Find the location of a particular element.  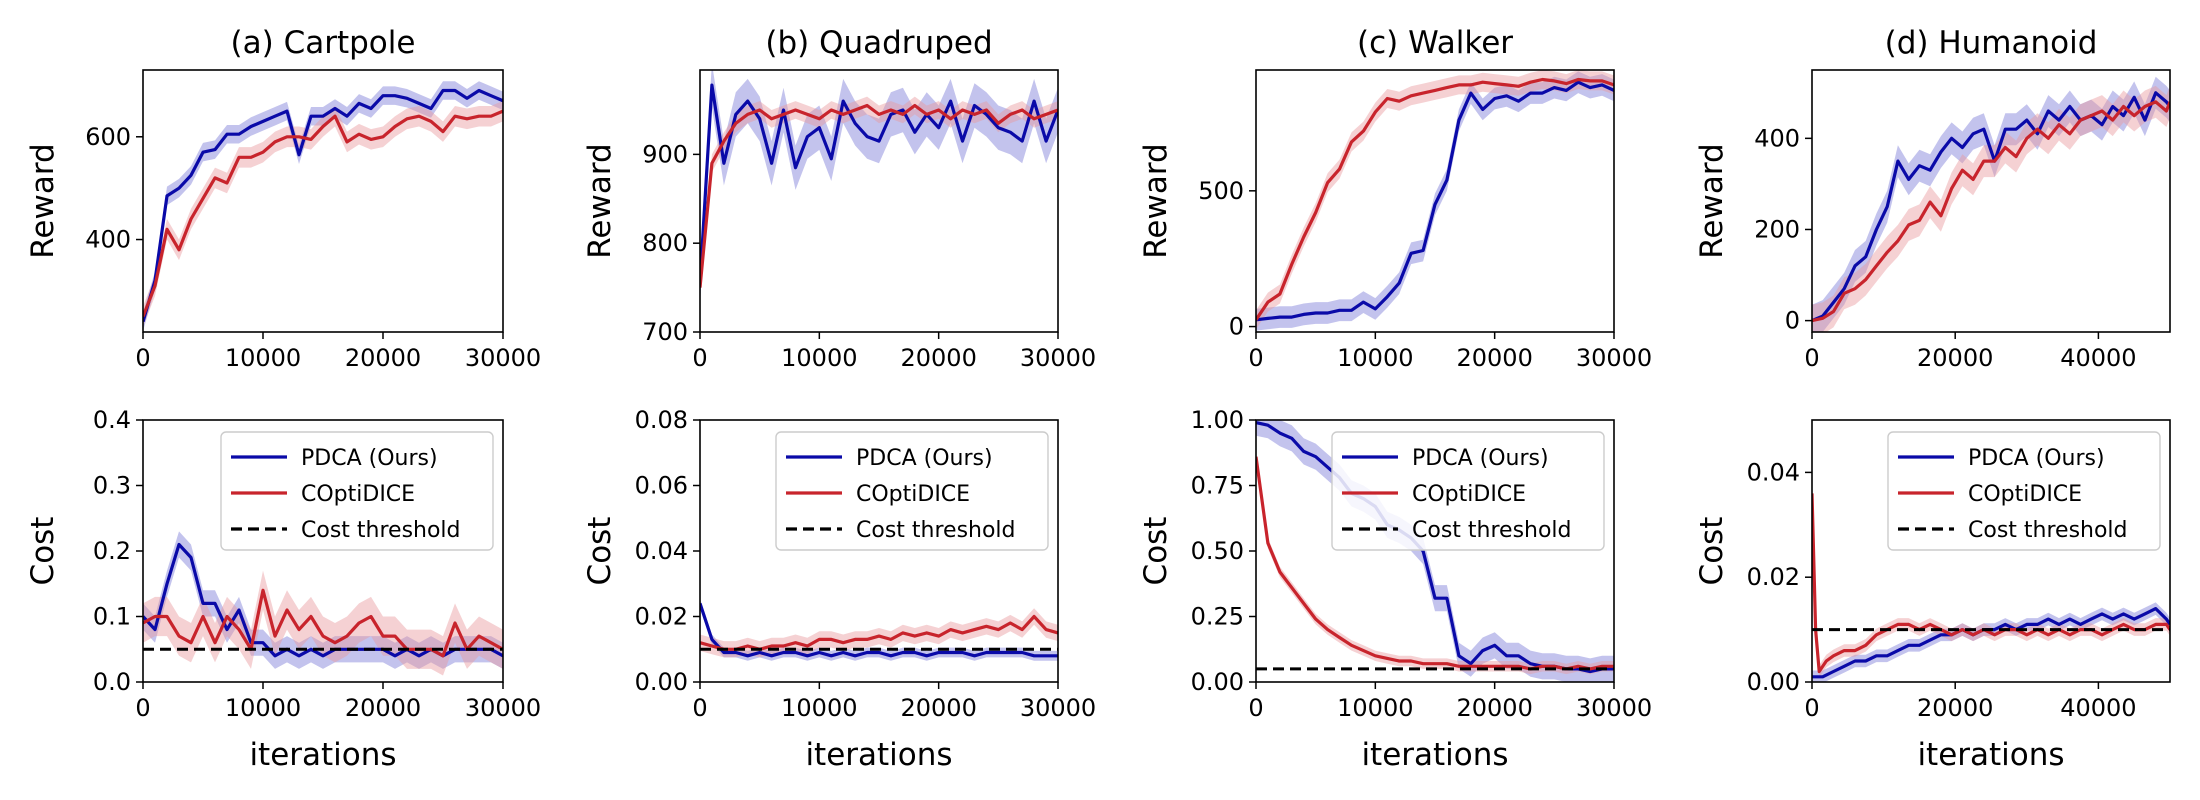

chart-walker-reward-xtick-label: 30000 is located at coordinates (1614, 358).